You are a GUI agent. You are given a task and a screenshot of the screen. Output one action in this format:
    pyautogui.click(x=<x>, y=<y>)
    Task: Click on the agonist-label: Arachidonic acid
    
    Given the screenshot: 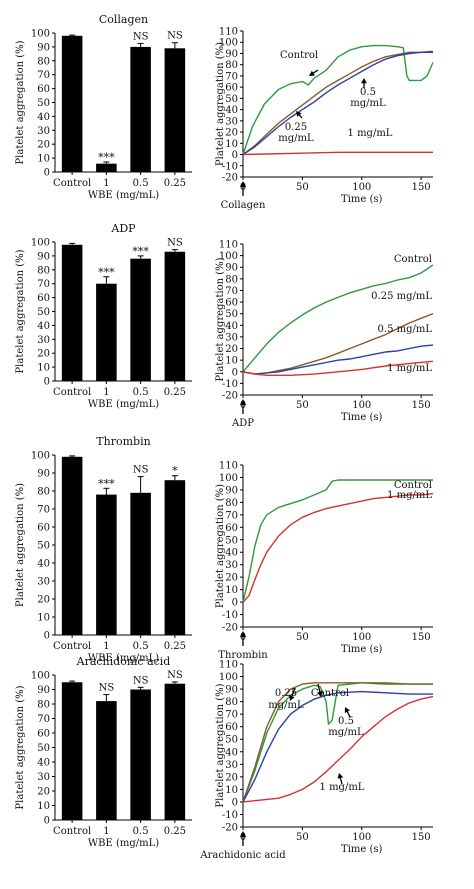 What is the action you would take?
    pyautogui.click(x=242, y=855)
    